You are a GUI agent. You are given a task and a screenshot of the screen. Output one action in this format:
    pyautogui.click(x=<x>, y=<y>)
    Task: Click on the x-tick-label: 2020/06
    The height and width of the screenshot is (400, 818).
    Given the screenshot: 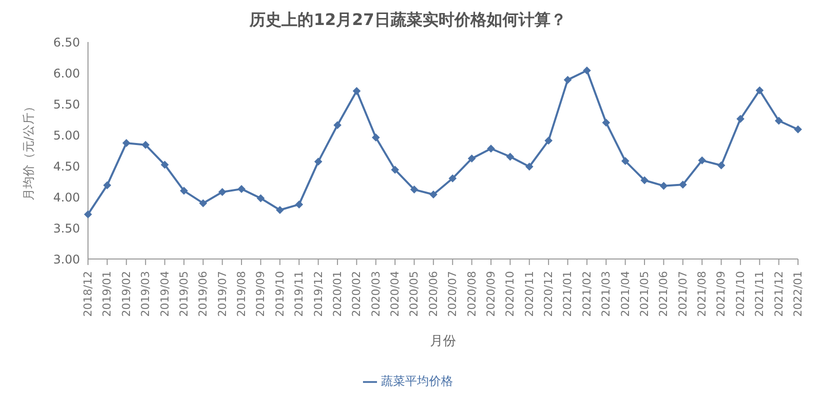 What is the action you would take?
    pyautogui.click(x=433, y=294)
    